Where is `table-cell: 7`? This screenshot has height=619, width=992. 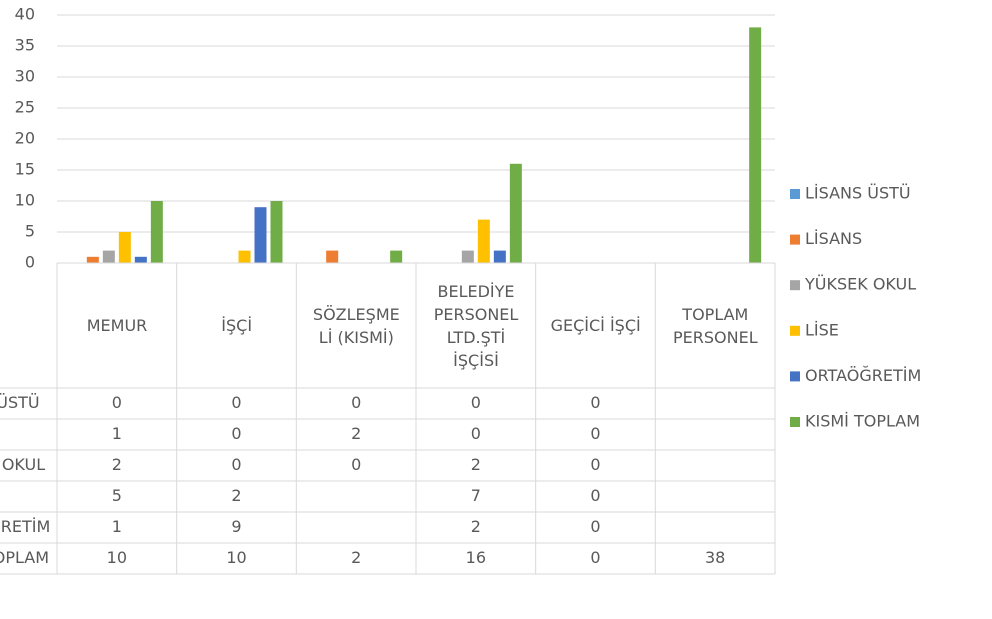 table-cell: 7 is located at coordinates (476, 495).